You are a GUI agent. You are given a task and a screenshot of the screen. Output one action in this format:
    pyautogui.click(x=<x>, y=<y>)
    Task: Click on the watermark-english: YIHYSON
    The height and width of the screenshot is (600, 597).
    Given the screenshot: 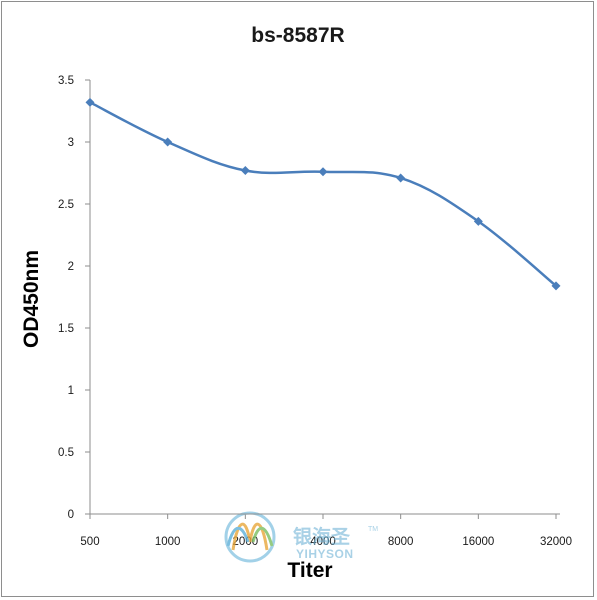 What is the action you would take?
    pyautogui.click(x=325, y=554)
    